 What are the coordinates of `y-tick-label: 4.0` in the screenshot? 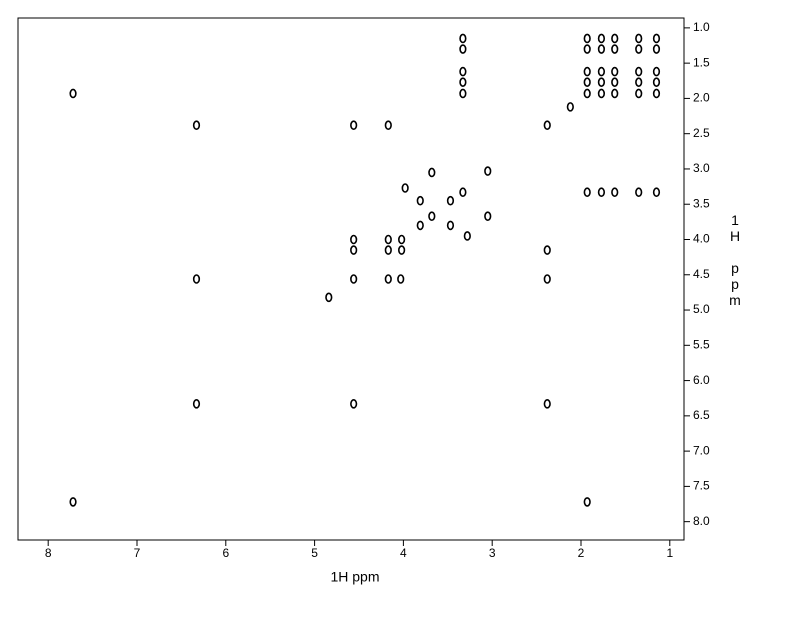 It's located at (701, 239).